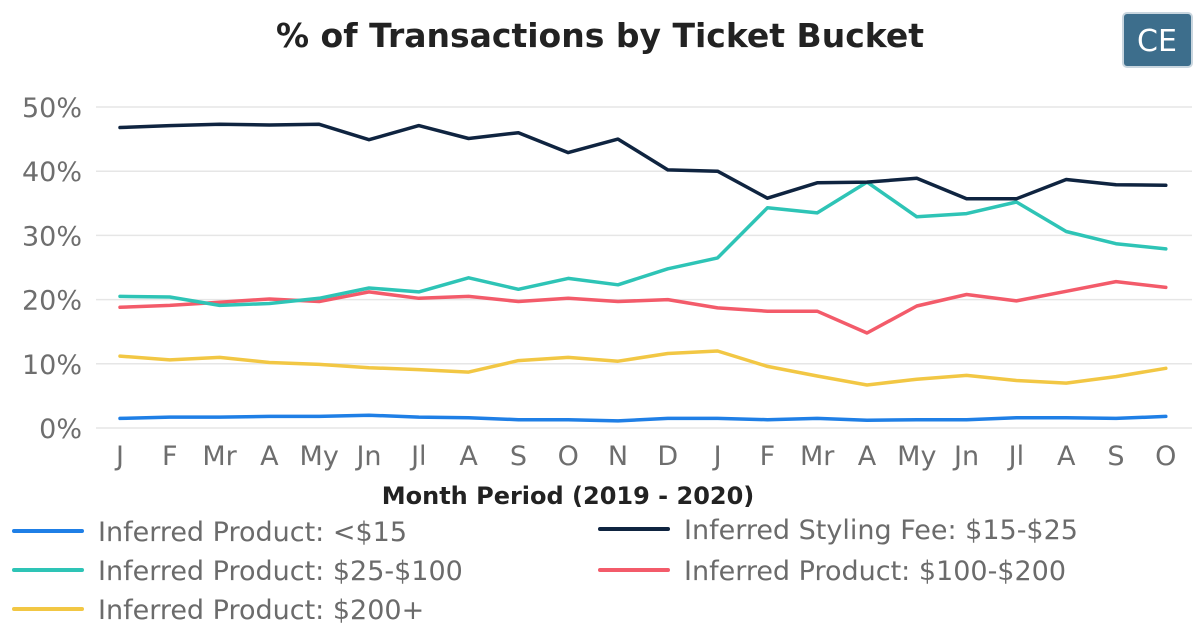  Describe the element at coordinates (52, 236) in the screenshot. I see `y-tick-label: 30%` at that location.